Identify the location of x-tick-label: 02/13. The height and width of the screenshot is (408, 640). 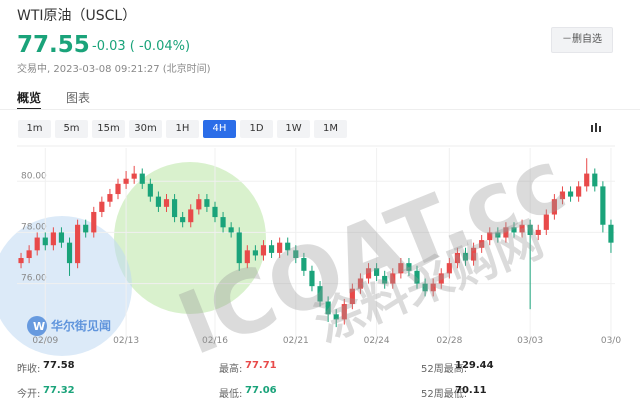
(126, 341).